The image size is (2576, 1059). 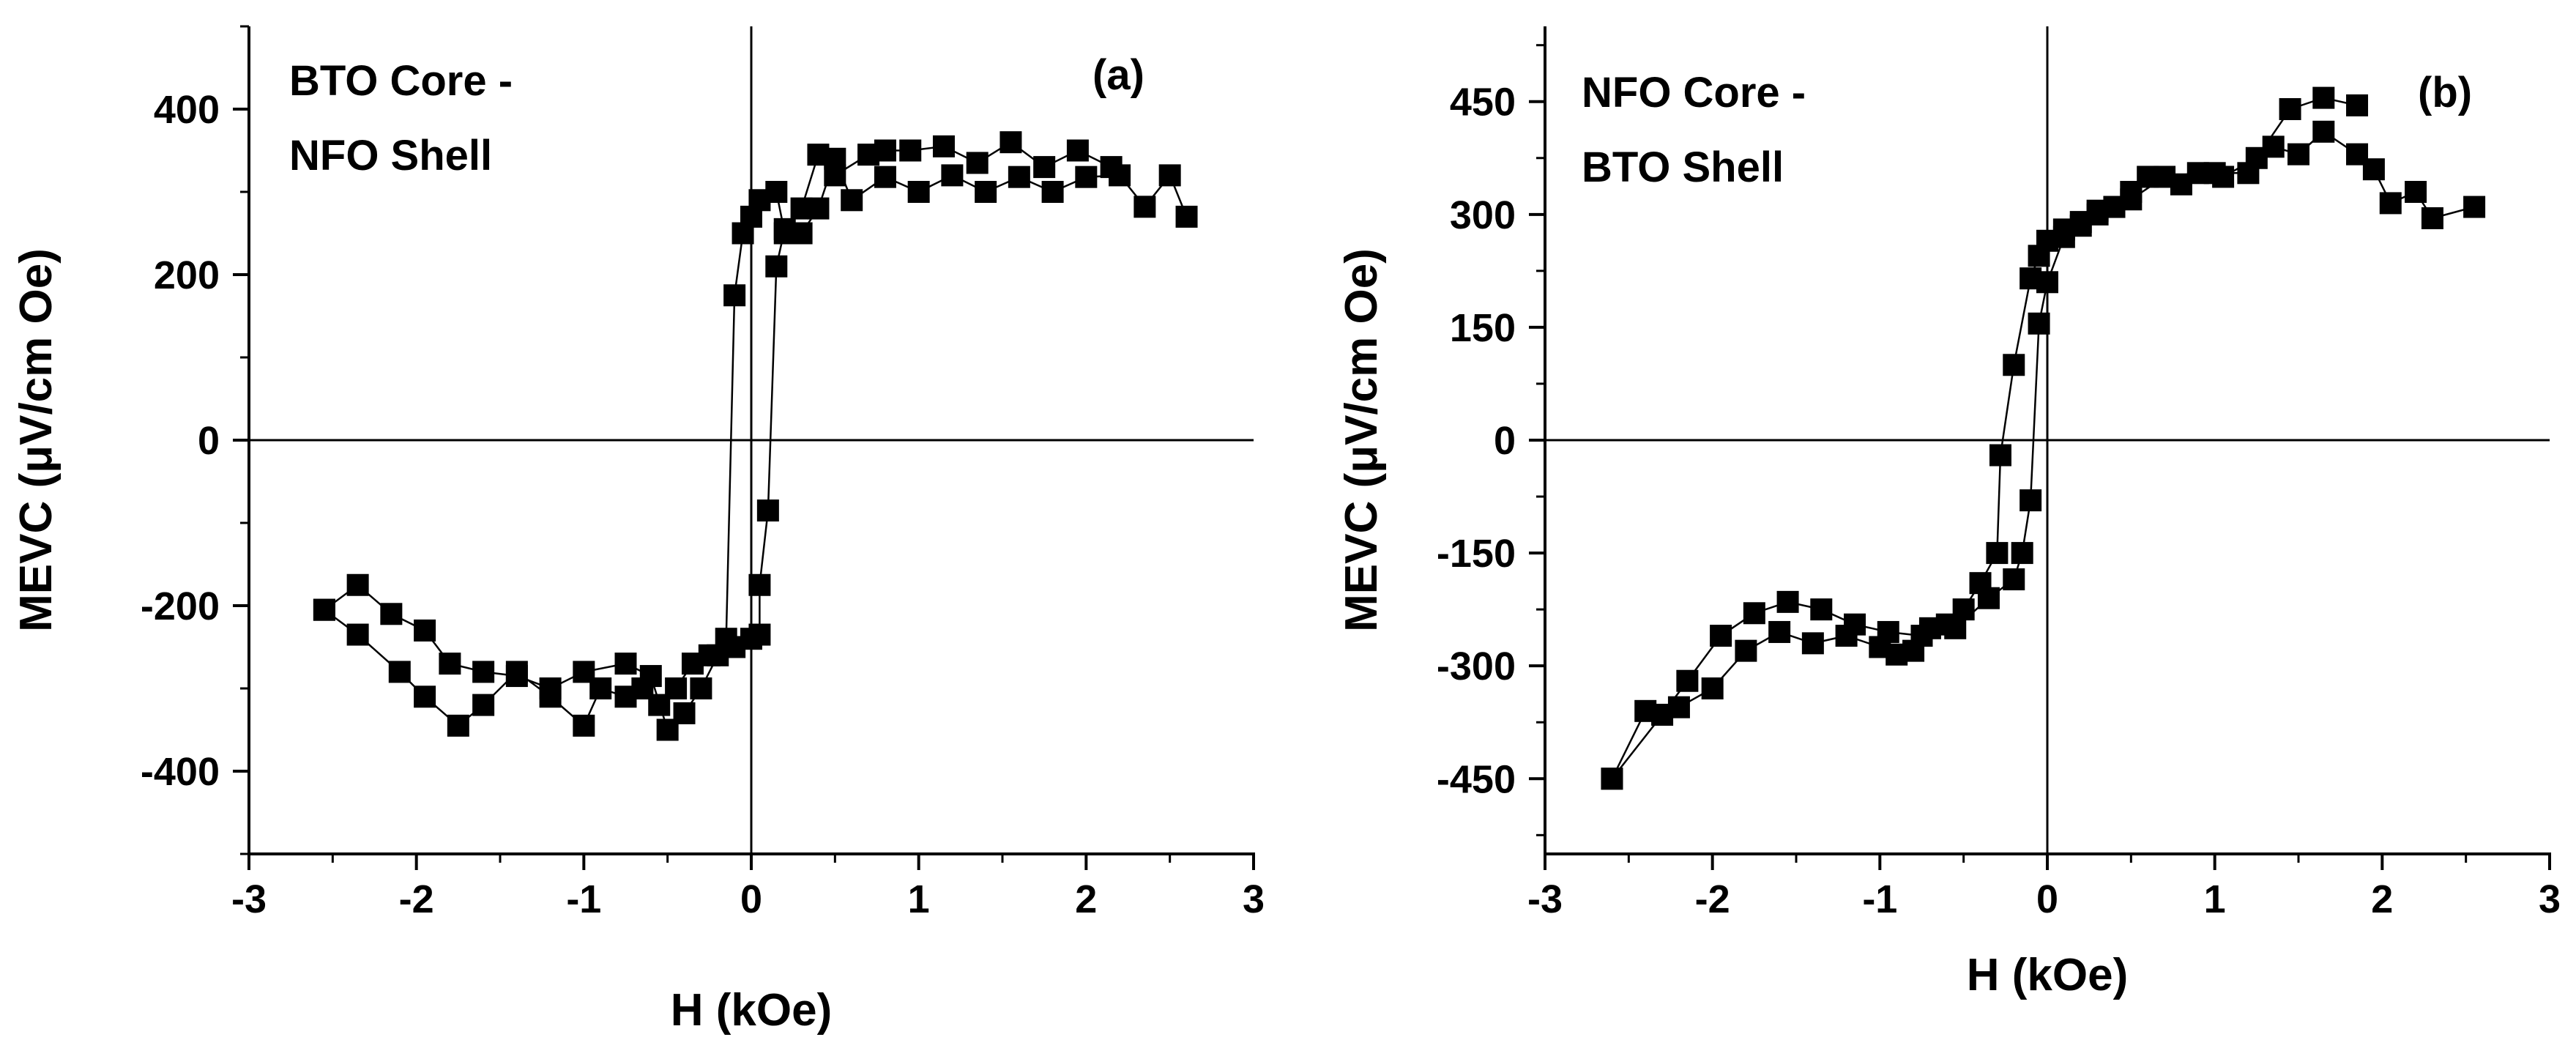 I want to click on y-tick-label: 200, so click(x=187, y=275).